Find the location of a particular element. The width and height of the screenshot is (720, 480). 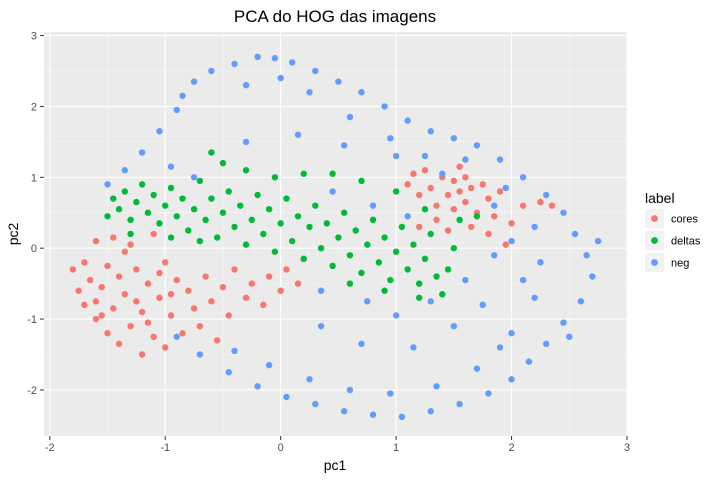

y-tick-label: 2 is located at coordinates (34, 107).